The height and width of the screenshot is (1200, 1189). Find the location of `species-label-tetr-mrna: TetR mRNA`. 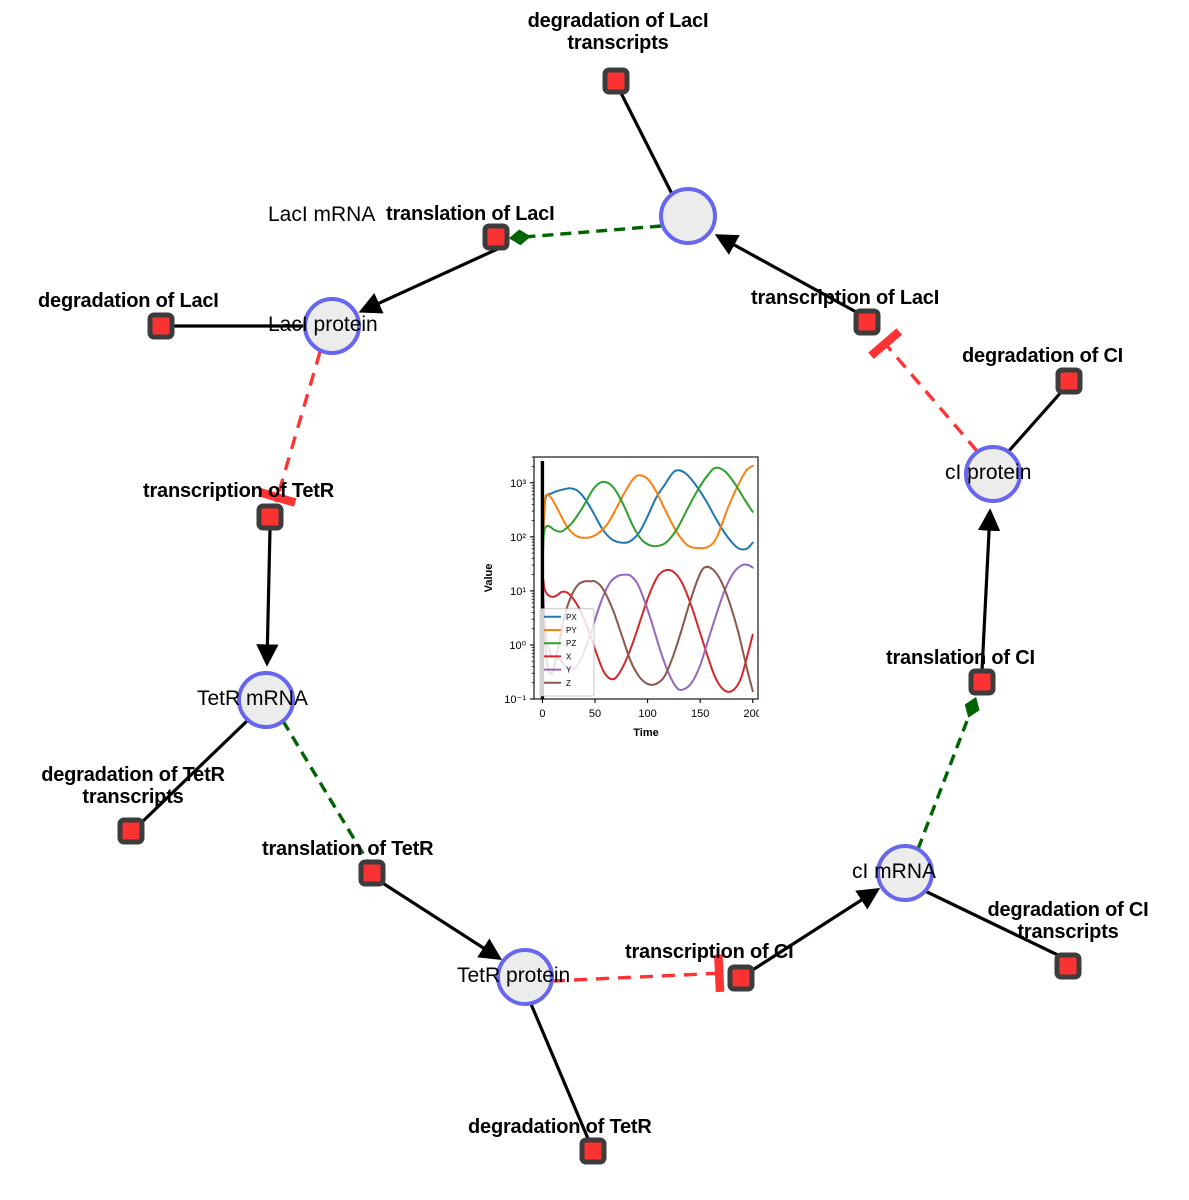

species-label-tetr-mrna: TetR mRNA is located at coordinates (252, 698).